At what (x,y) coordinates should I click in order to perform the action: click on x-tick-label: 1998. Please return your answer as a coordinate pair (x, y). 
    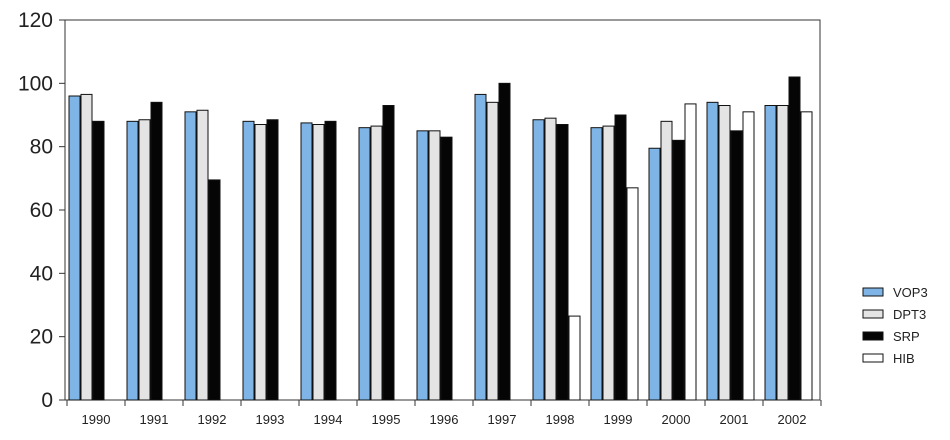
    Looking at the image, I should click on (560, 419).